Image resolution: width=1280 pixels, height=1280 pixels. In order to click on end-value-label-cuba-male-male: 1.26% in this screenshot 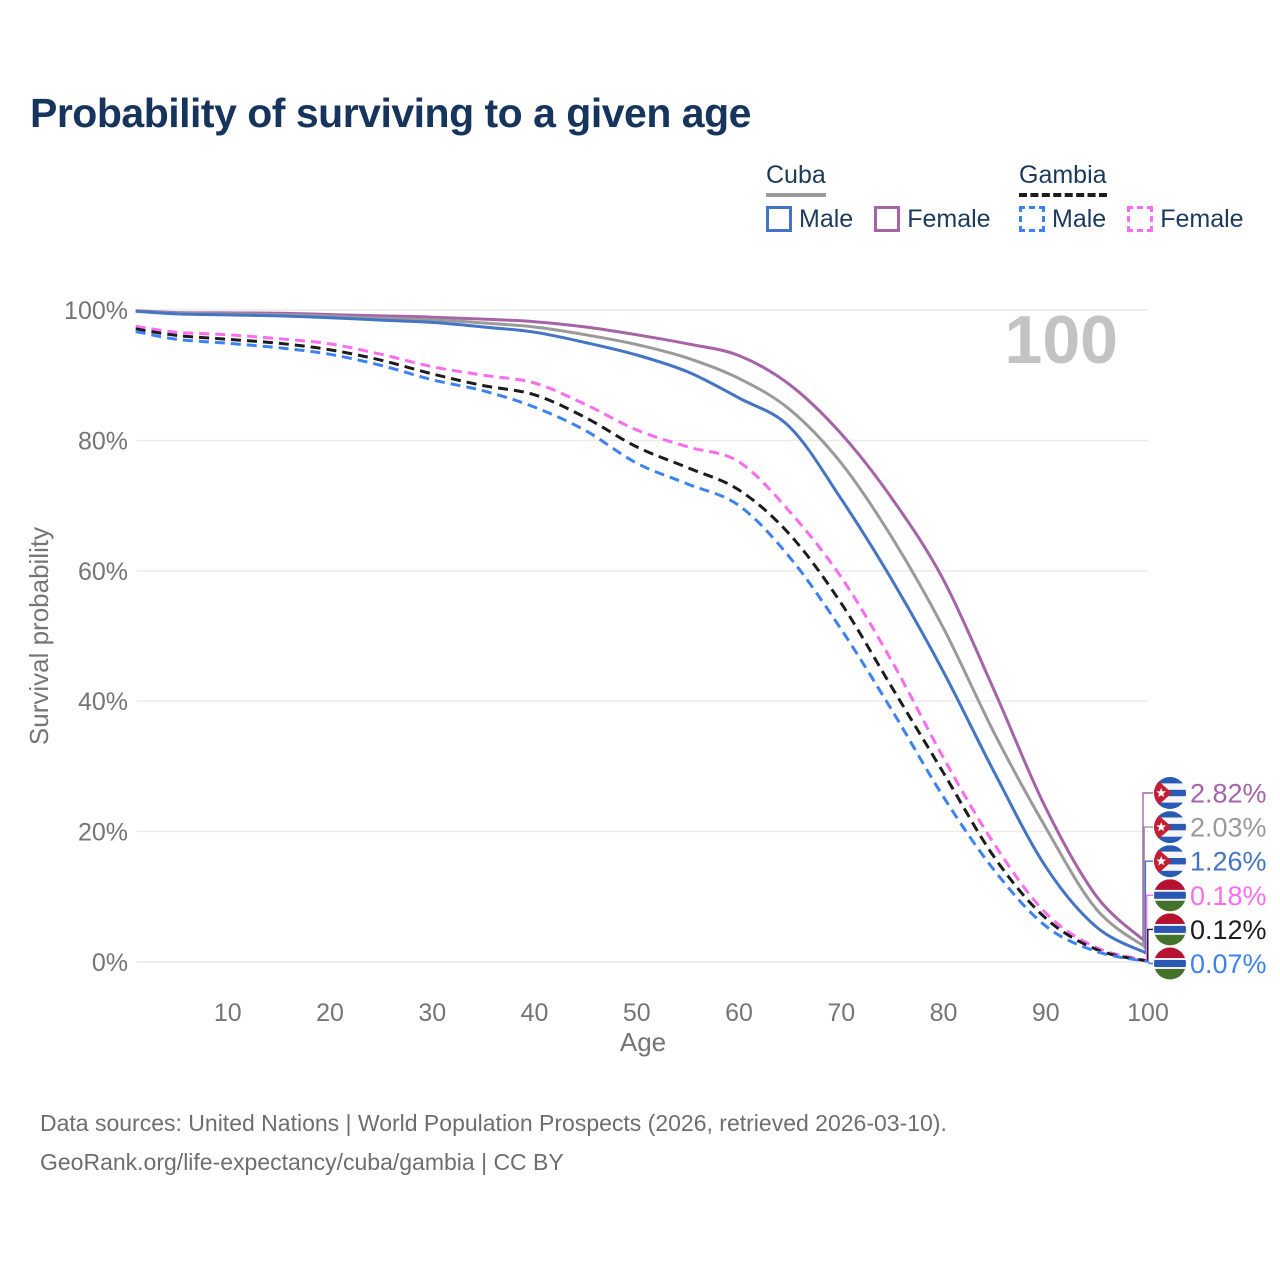, I will do `click(1228, 862)`.